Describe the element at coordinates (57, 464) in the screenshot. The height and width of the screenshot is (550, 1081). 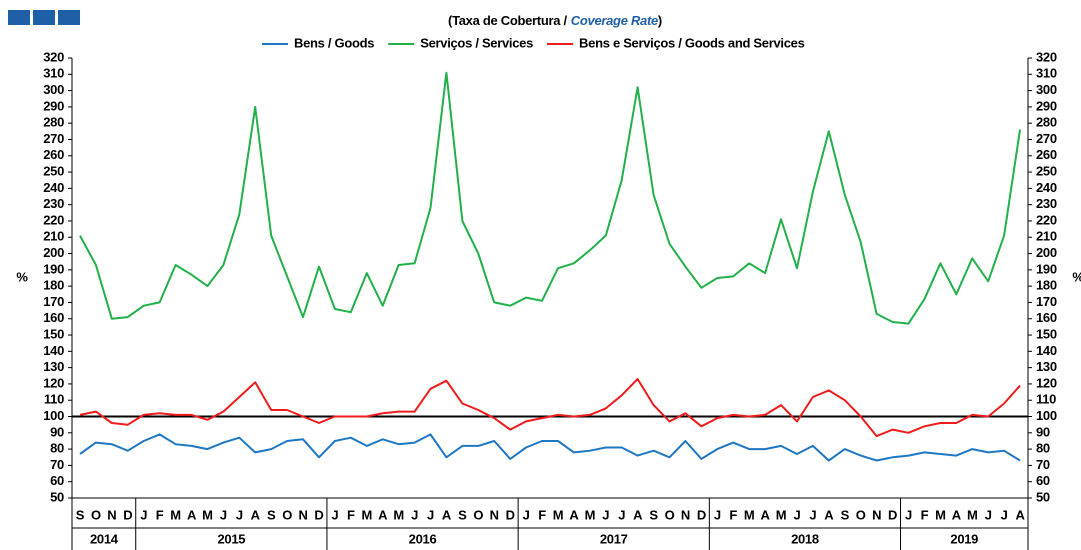
I see `y-tick-label: 70` at that location.